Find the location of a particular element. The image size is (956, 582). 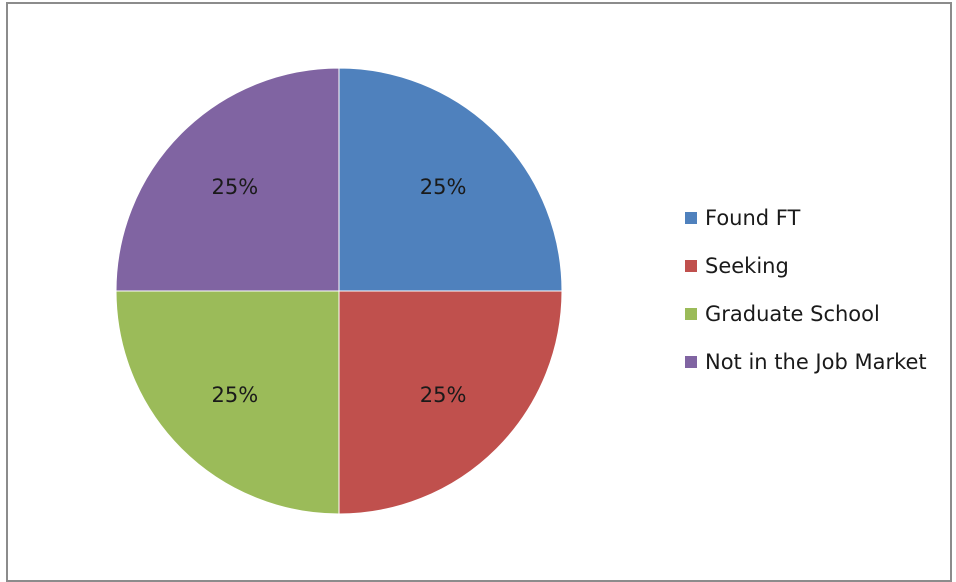

data-label-seeking: 25% is located at coordinates (443, 395).